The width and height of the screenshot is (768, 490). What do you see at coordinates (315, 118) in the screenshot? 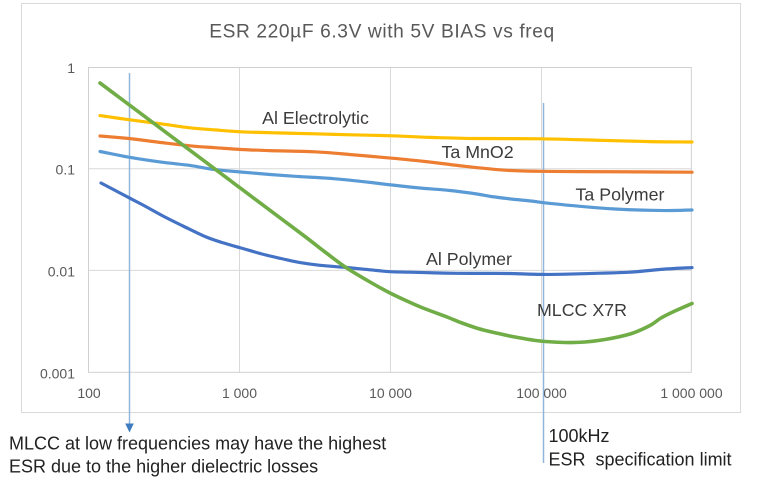
I see `svg-text: Al Electrolytic` at bounding box center [315, 118].